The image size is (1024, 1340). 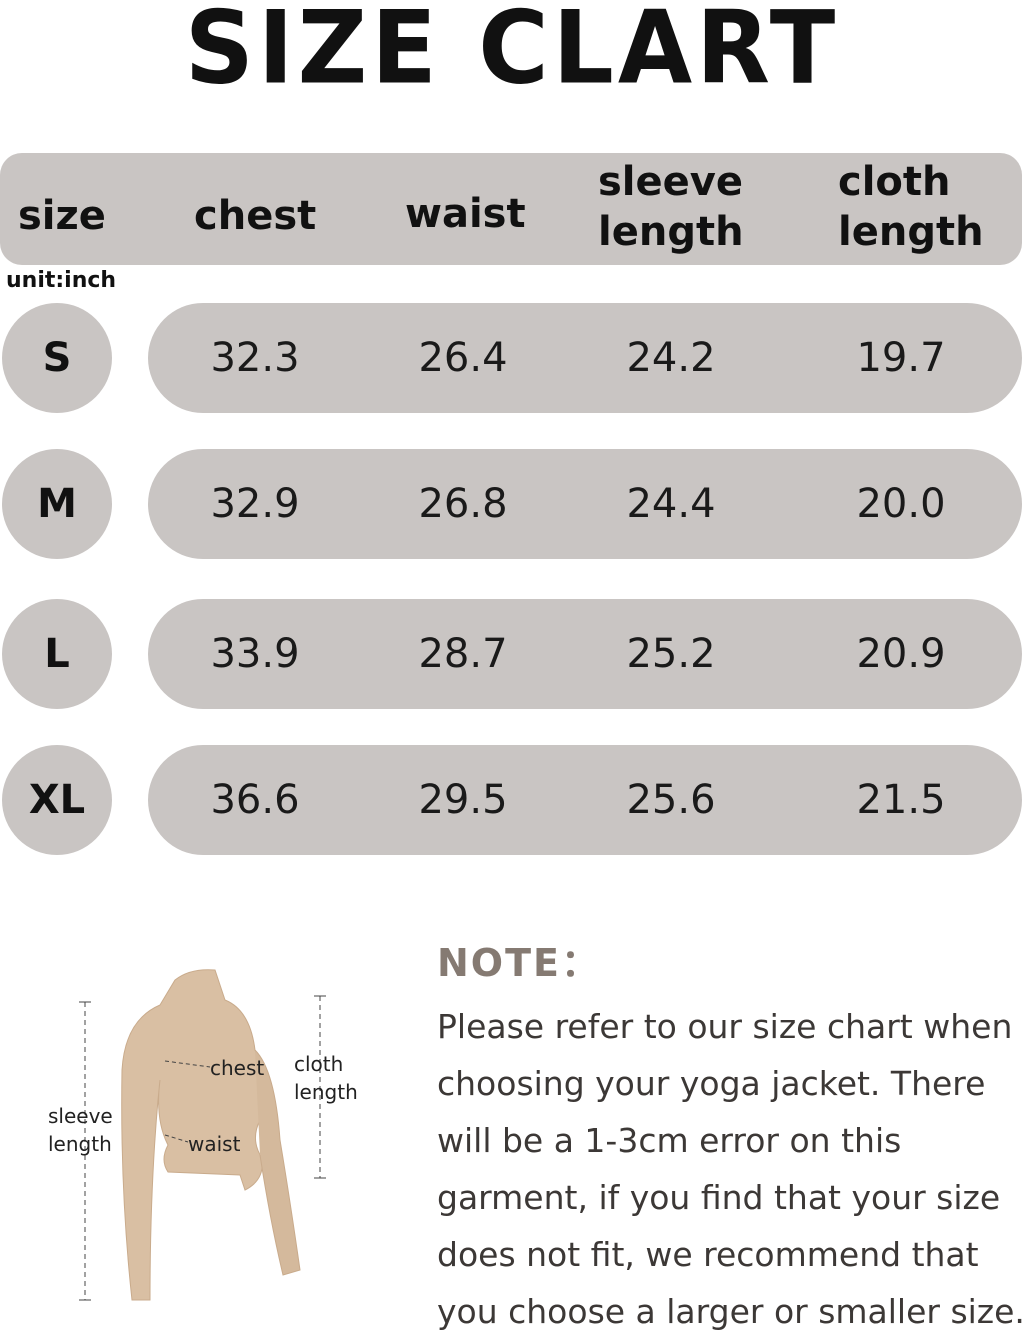 I want to click on jacket-image, so click(x=202, y=1135).